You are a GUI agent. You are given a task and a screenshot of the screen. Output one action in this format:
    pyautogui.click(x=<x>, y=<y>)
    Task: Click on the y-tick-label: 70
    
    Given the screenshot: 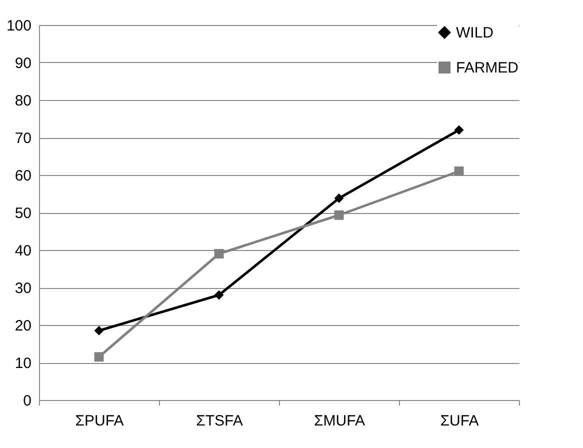 What is the action you would take?
    pyautogui.click(x=23, y=138)
    